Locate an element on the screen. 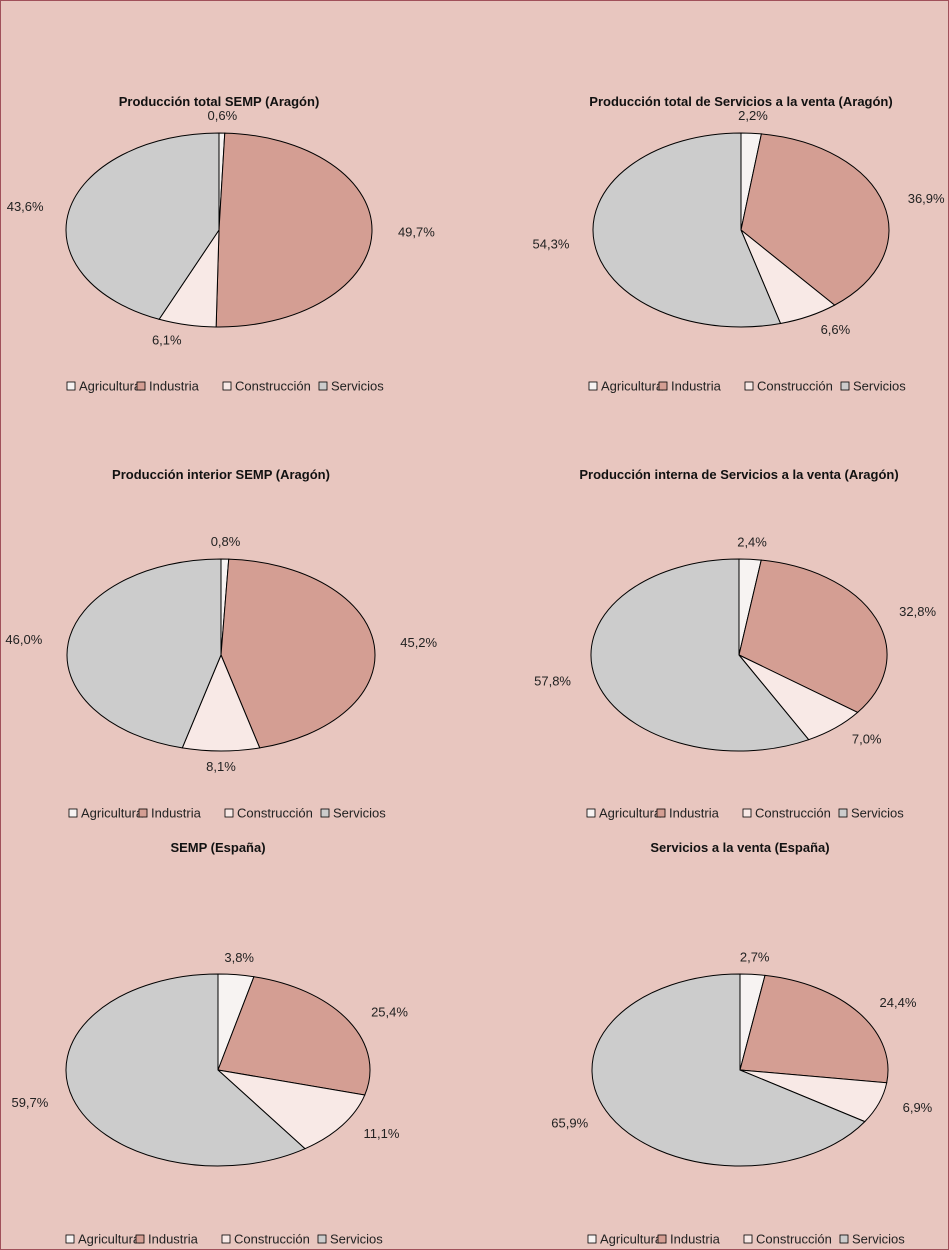  data-label: 6,1% is located at coordinates (167, 339).